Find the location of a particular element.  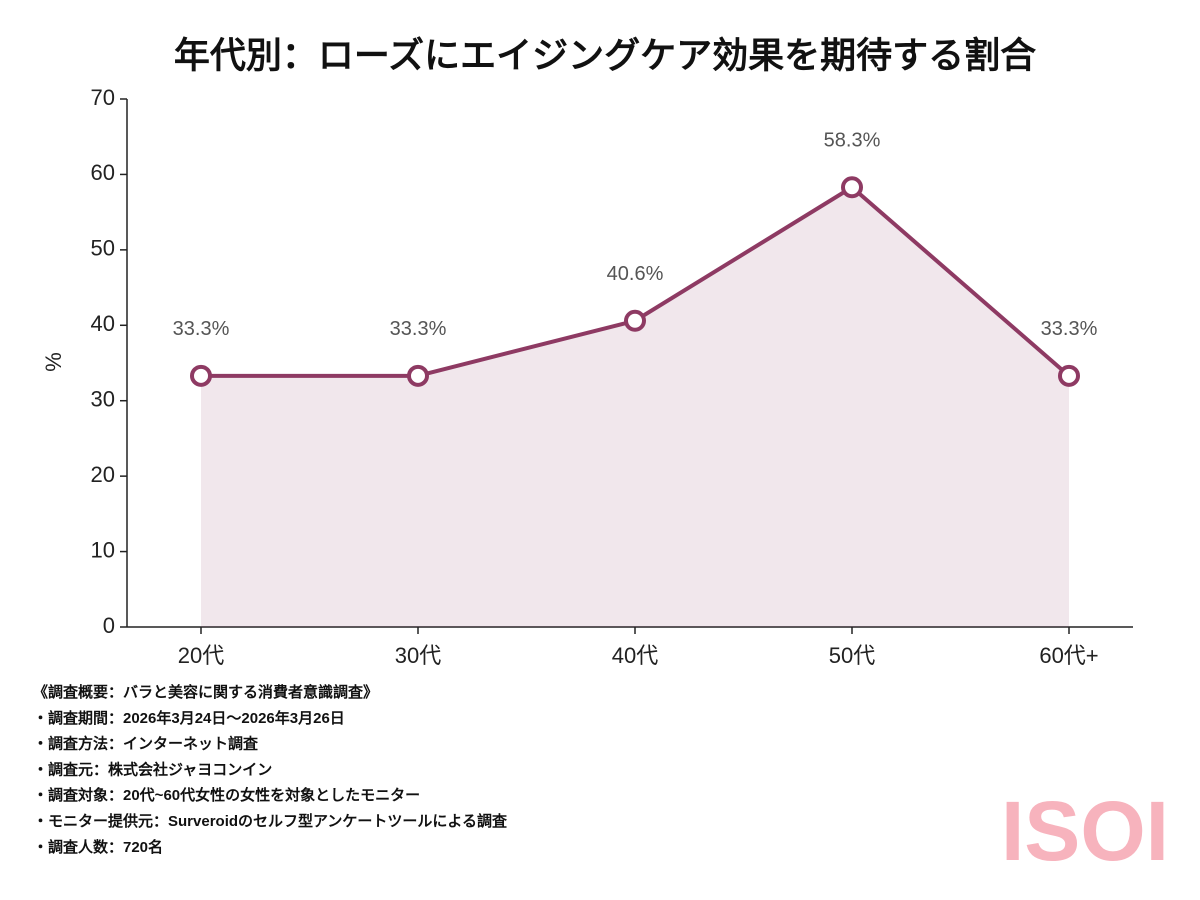

x-tick-label: 30代 is located at coordinates (418, 655).